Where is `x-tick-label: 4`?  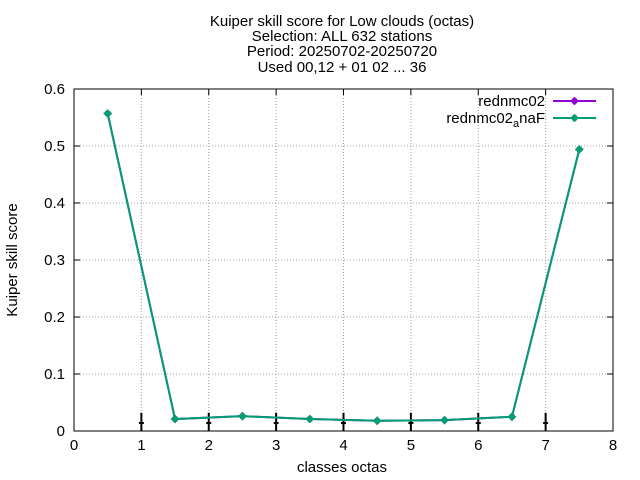
x-tick-label: 4 is located at coordinates (343, 445).